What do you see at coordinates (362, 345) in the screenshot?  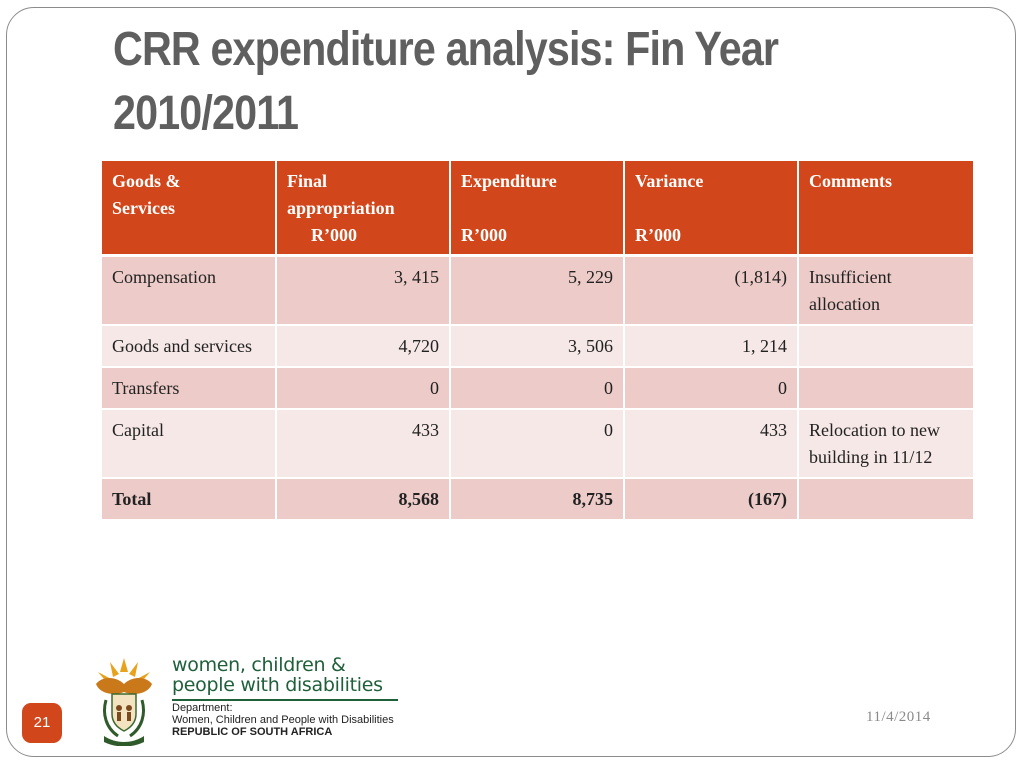 I see `cell-final: 4,720` at bounding box center [362, 345].